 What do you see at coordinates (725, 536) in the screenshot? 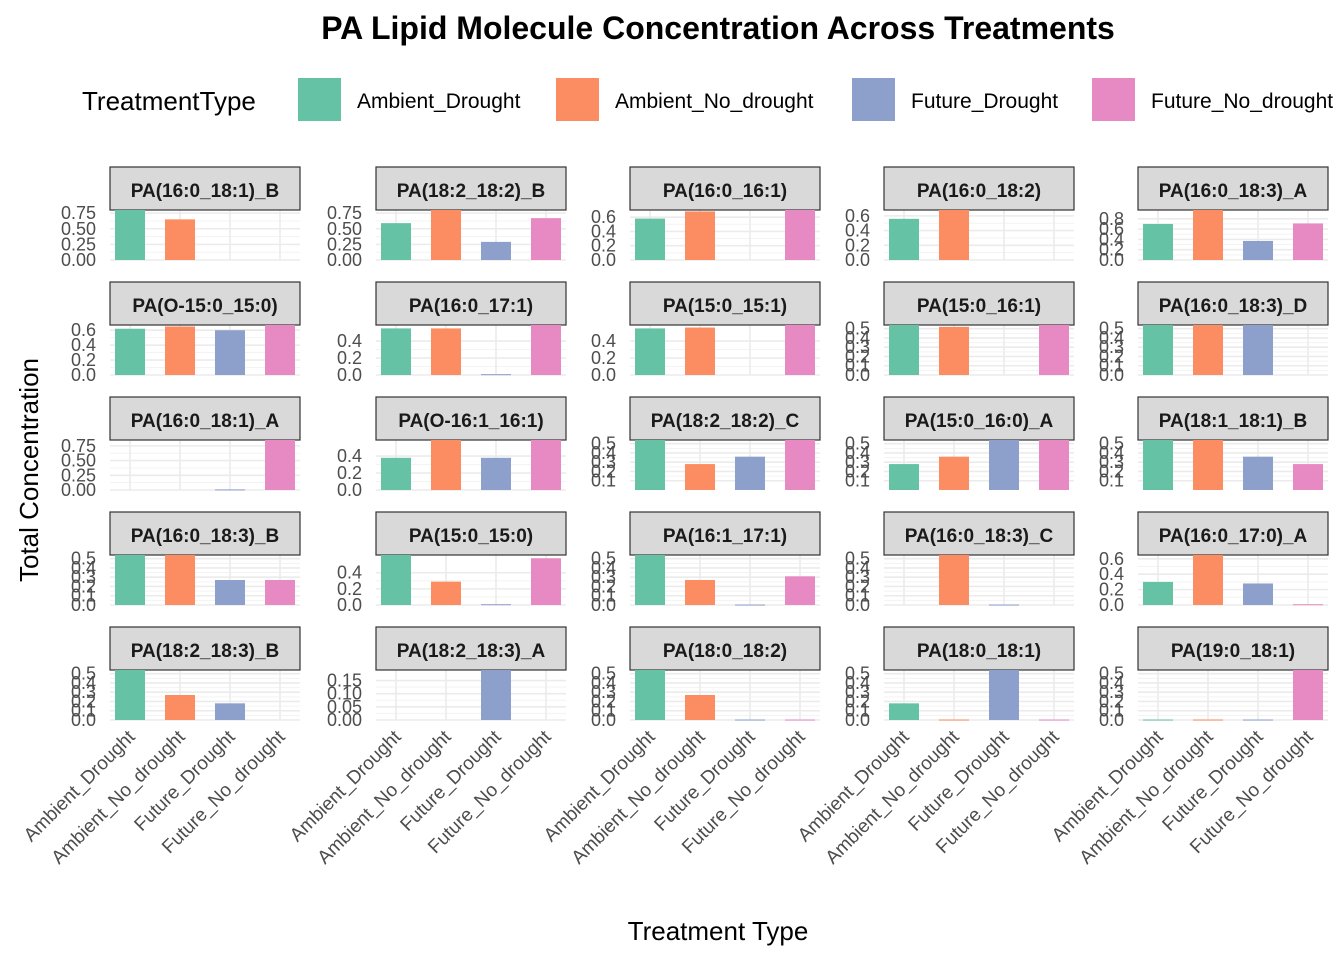
I see `facet-strip-label: PA(16:1_17:1)` at bounding box center [725, 536].